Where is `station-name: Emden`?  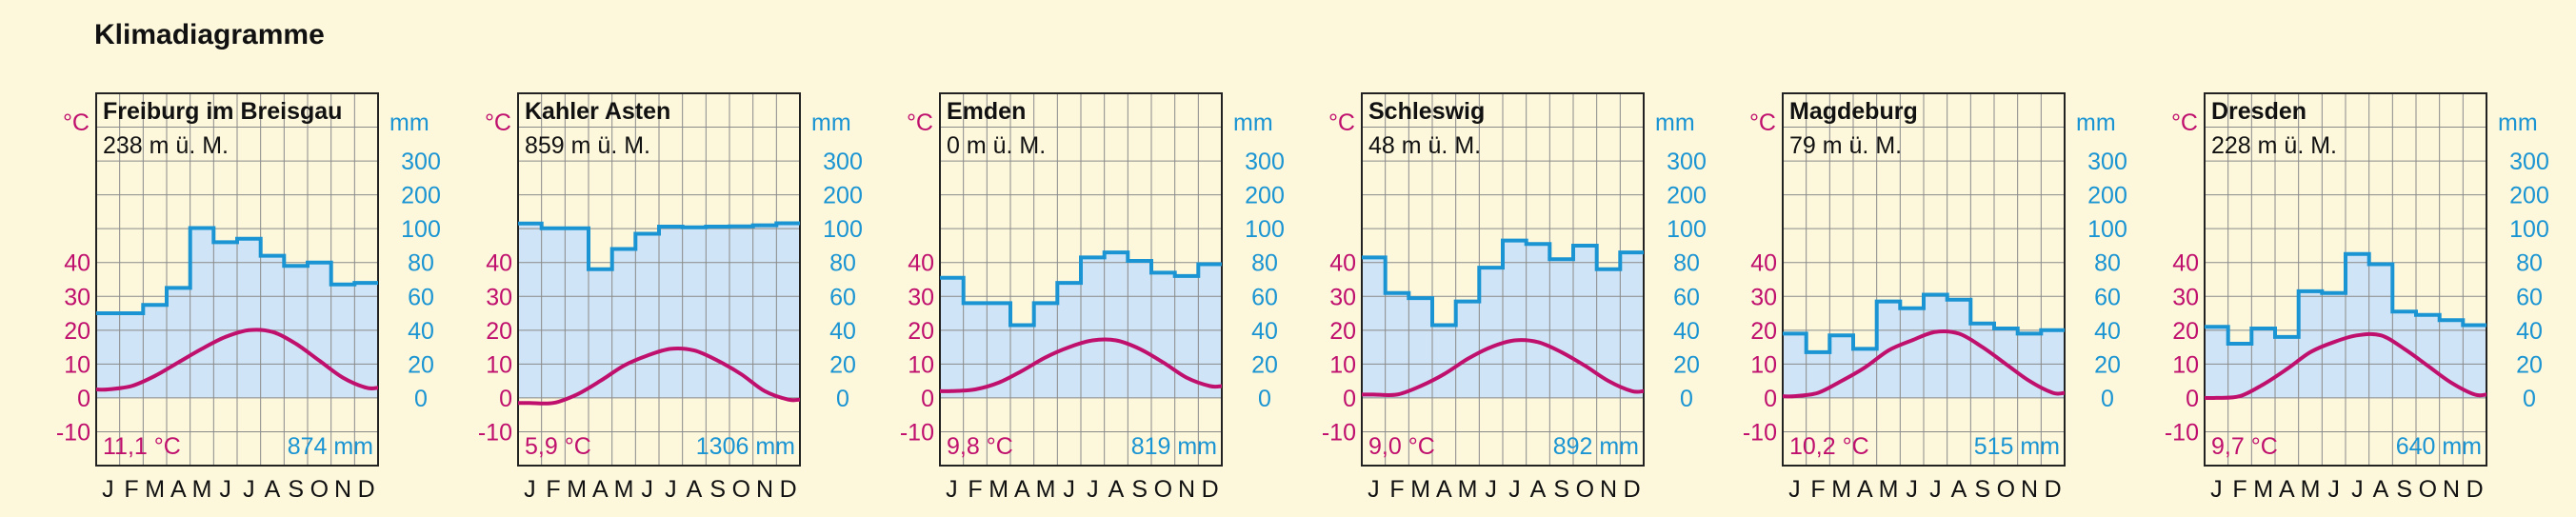 station-name: Emden is located at coordinates (987, 111).